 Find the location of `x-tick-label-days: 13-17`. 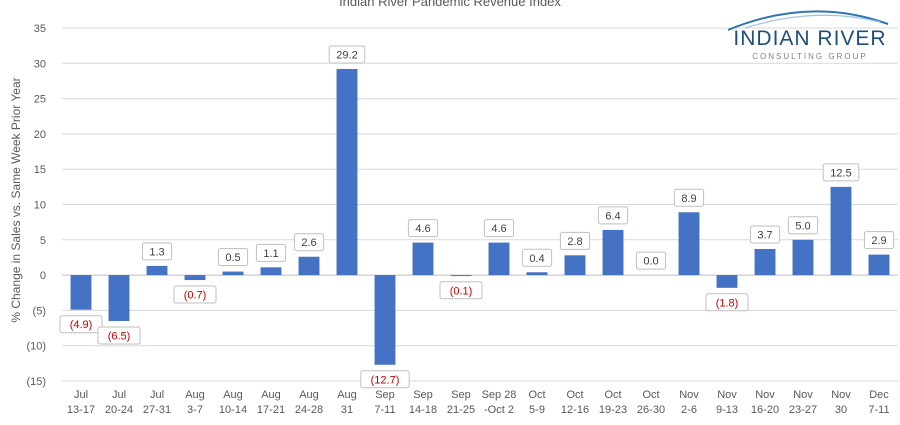

x-tick-label-days: 13-17 is located at coordinates (81, 410).